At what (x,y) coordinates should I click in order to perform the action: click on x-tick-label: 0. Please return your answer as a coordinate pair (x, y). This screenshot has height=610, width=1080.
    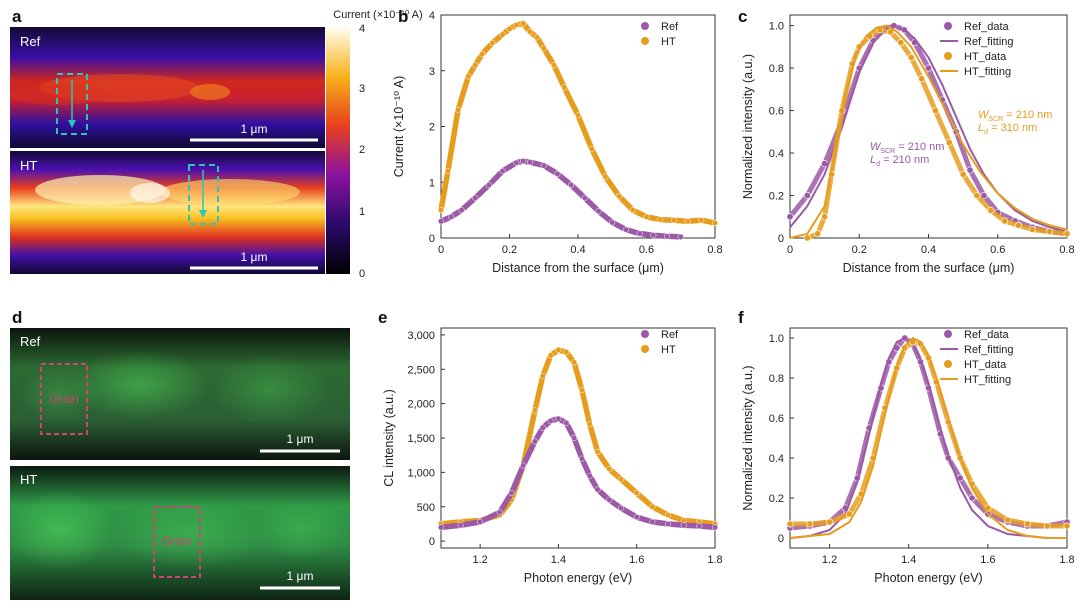
    Looking at the image, I should click on (441, 250).